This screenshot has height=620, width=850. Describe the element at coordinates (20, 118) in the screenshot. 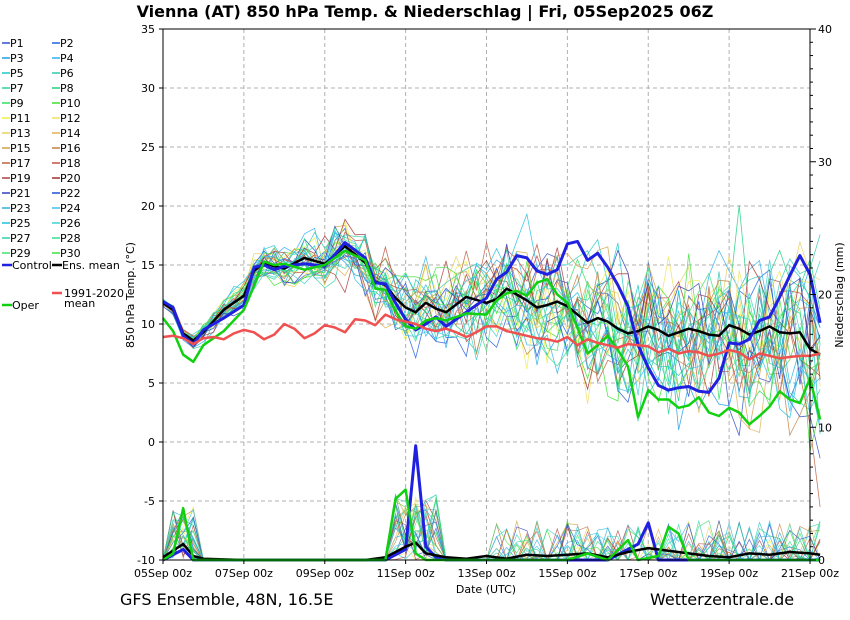

I see `legend-label: P11` at that location.